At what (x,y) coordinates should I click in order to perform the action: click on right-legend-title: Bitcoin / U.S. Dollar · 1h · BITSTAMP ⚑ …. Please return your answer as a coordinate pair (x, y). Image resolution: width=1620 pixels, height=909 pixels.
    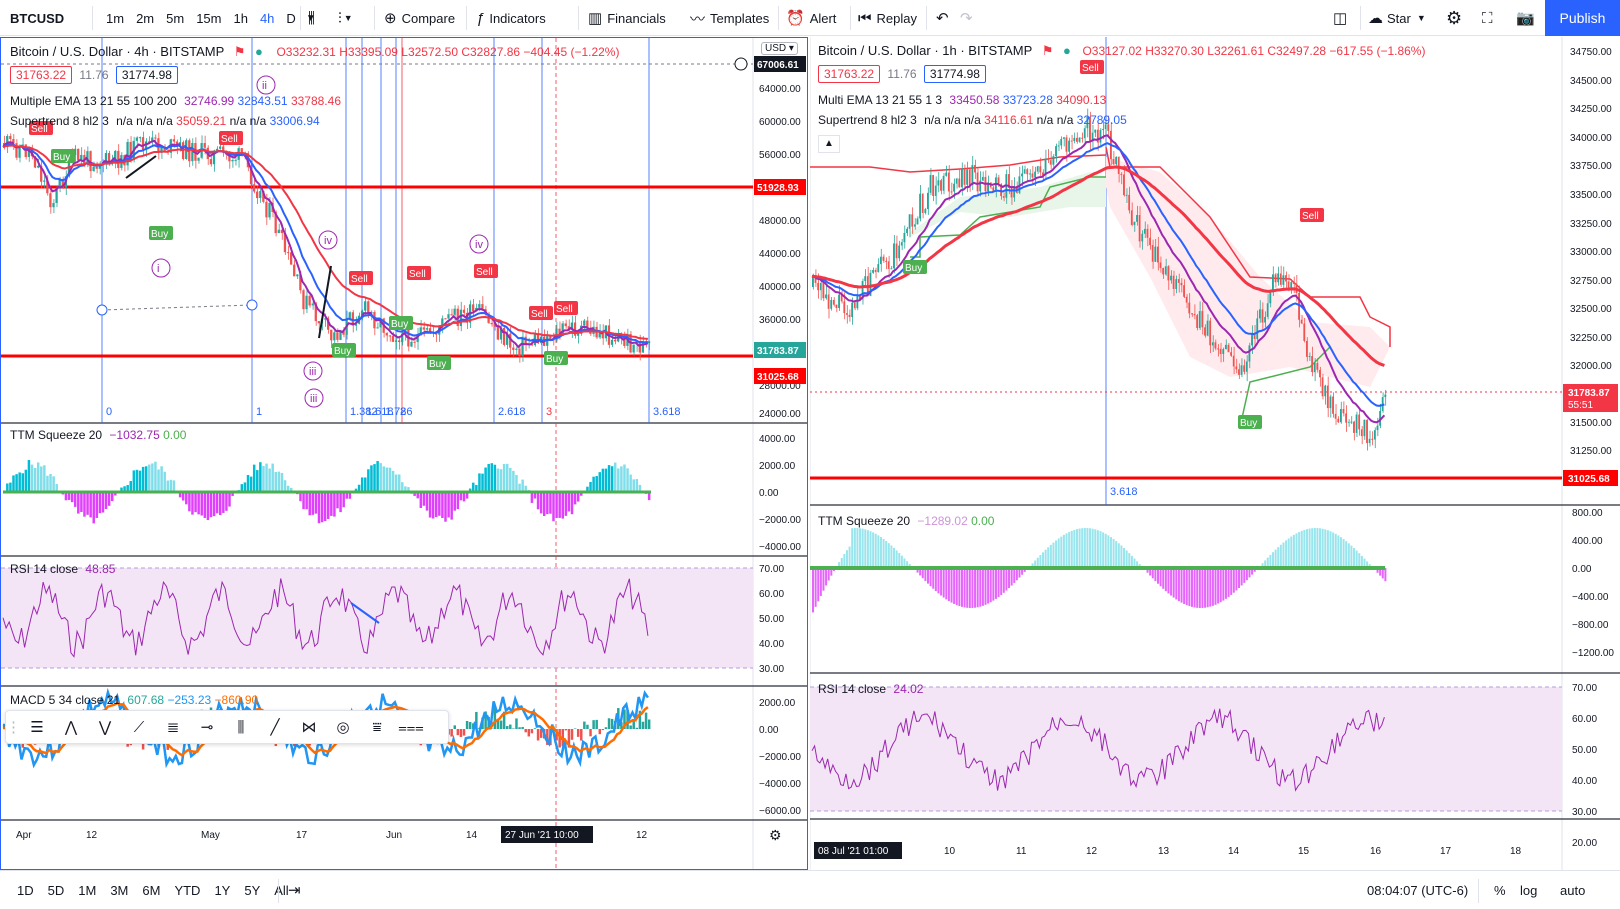
    Looking at the image, I should click on (1121, 51).